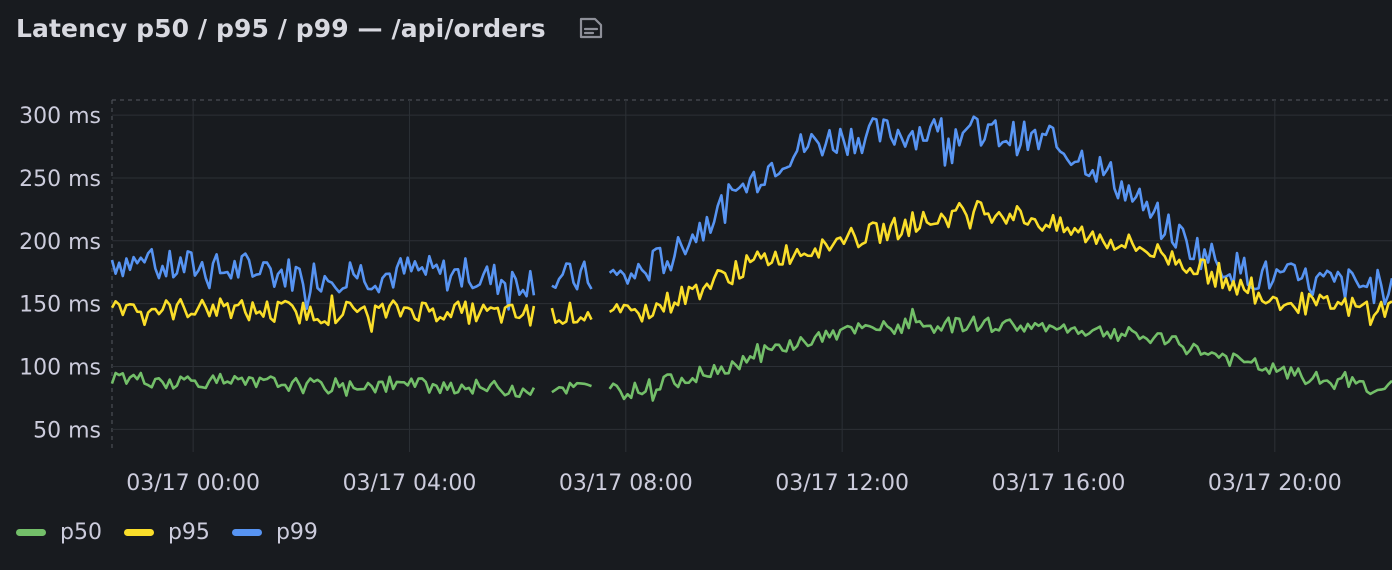 The height and width of the screenshot is (570, 1392). I want to click on legend-label: p95, so click(188, 532).